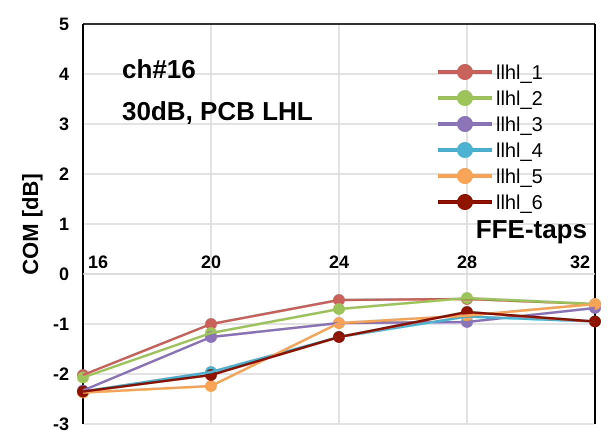 This screenshot has width=615, height=444. I want to click on y-tick-label: -3, so click(60, 424).